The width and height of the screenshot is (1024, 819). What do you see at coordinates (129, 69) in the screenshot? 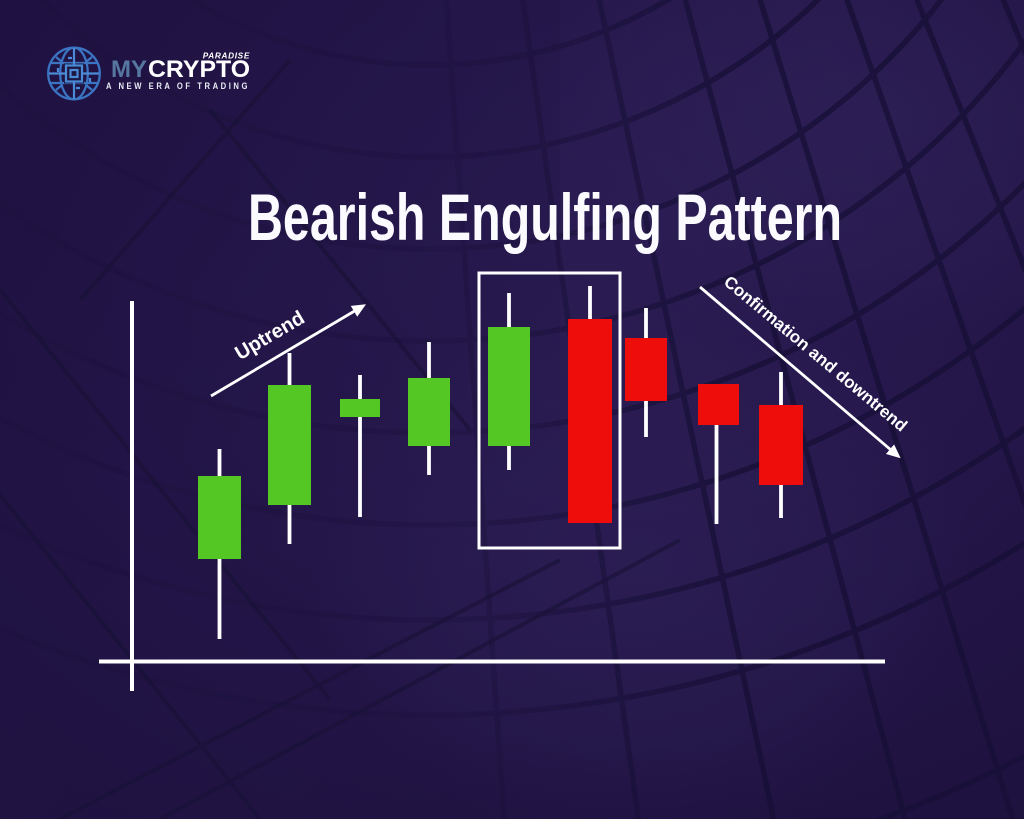
I see `svg-text: MY` at bounding box center [129, 69].